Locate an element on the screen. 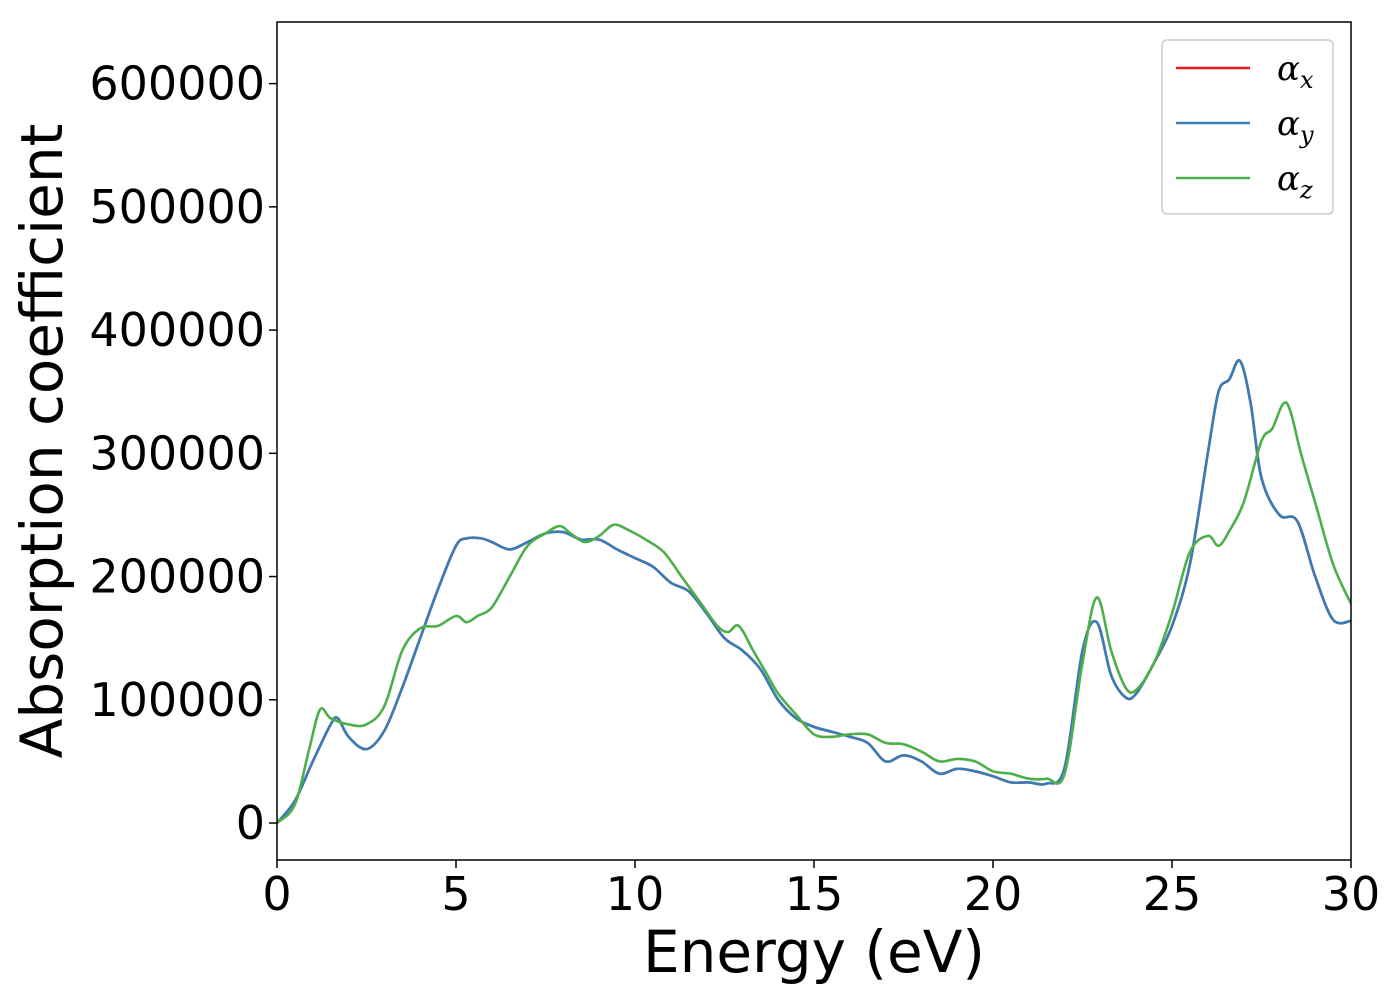 The width and height of the screenshot is (1400, 1000). y-axis-label: Absorption coefficient is located at coordinates (42, 441).